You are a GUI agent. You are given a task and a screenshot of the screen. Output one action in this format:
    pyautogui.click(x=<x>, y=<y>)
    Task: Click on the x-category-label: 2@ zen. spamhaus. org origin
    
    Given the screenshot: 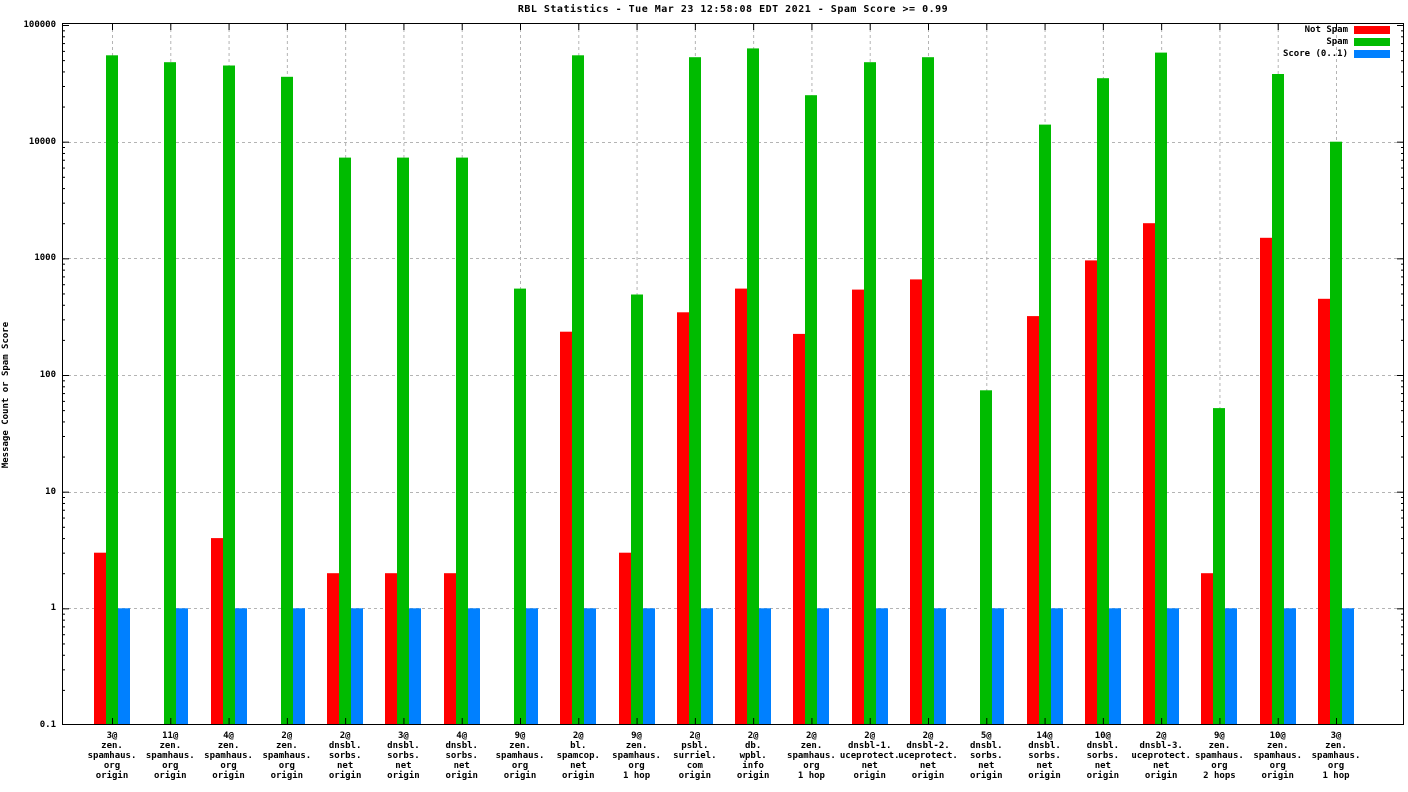 What is the action you would take?
    pyautogui.click(x=287, y=756)
    